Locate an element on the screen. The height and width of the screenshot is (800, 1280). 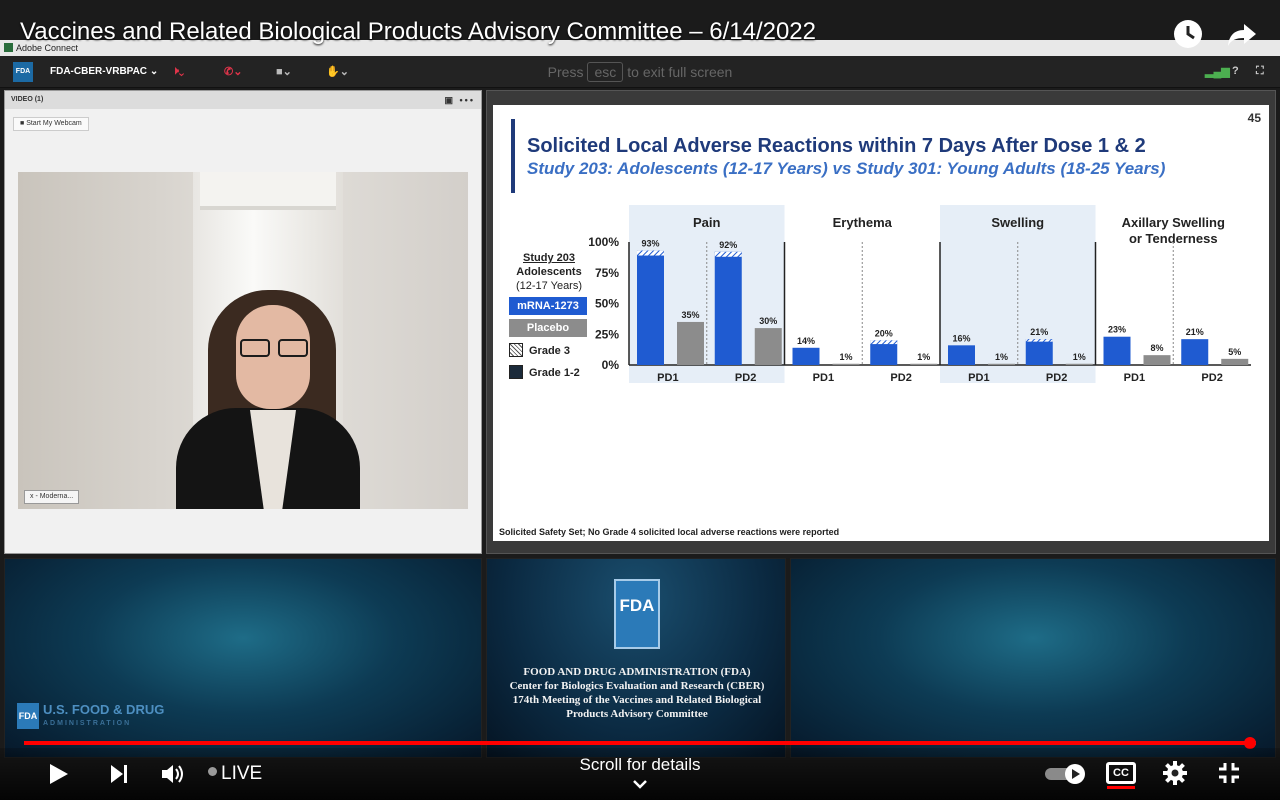
pod-options-icon: ▣ ••• is located at coordinates (459, 100).